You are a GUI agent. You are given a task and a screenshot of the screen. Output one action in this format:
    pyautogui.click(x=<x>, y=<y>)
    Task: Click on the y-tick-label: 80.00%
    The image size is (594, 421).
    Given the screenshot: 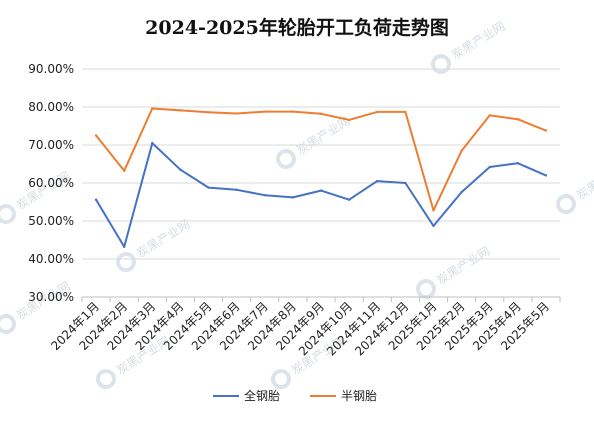 What is the action you would take?
    pyautogui.click(x=51, y=107)
    